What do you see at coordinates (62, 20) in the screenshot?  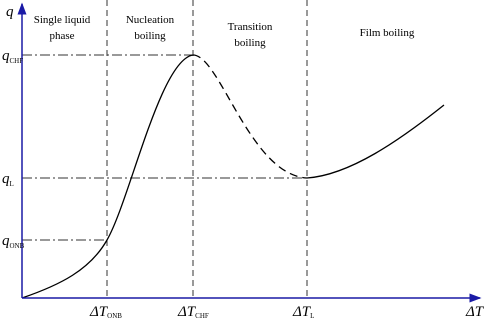 I see `region-label: Single liquid` at bounding box center [62, 20].